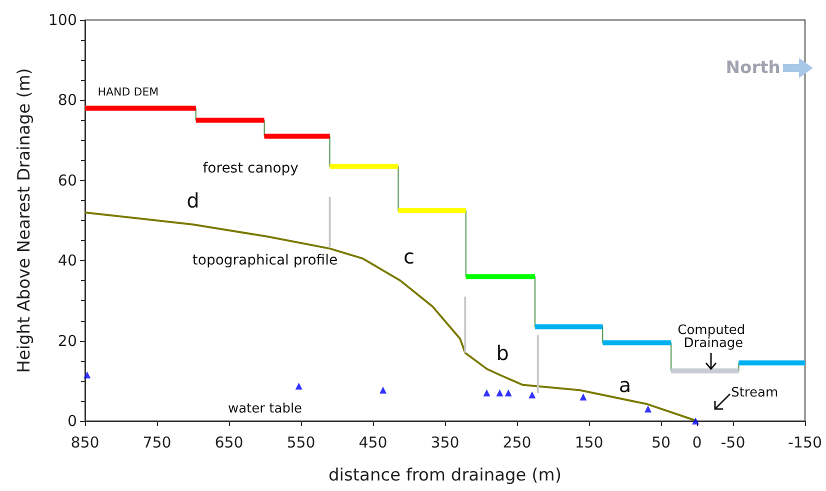 The width and height of the screenshot is (826, 491). Describe the element at coordinates (753, 68) in the screenshot. I see `annotation: North` at that location.